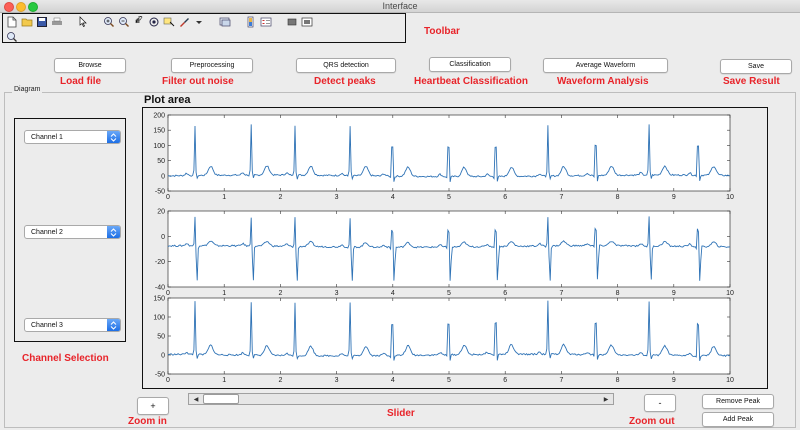 The height and width of the screenshot is (430, 800). What do you see at coordinates (27, 89) in the screenshot?
I see `diagram-label: Diagram` at bounding box center [27, 89].